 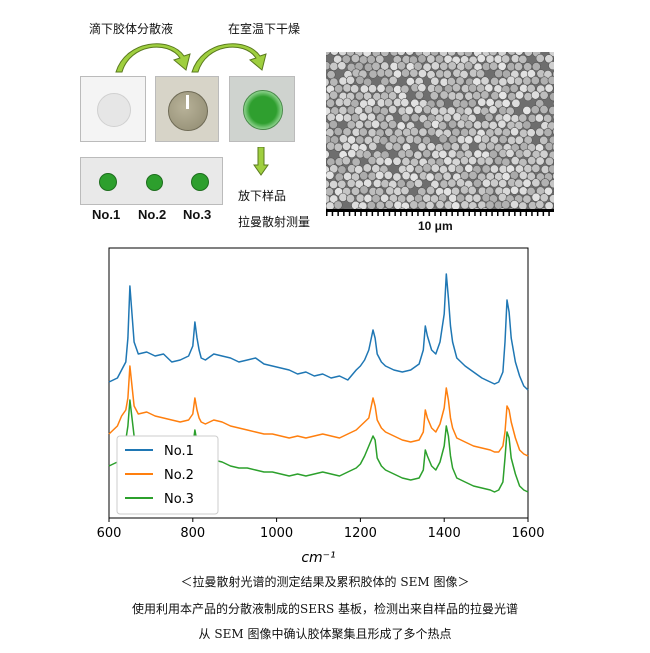 I want to click on x-tick-label: 1400, so click(x=444, y=533).